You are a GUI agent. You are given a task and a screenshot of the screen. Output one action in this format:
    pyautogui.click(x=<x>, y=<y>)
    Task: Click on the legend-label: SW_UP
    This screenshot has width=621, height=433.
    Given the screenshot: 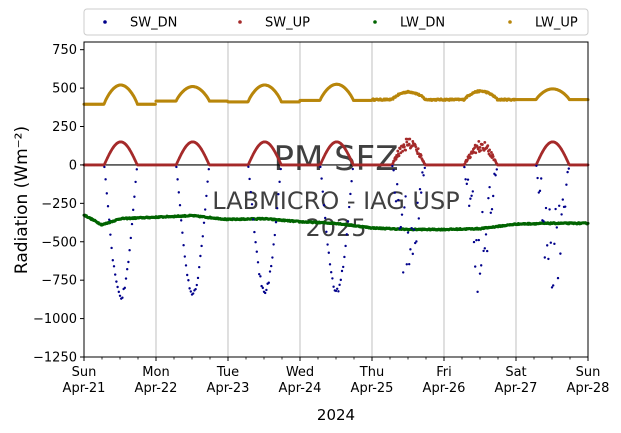 What is the action you would take?
    pyautogui.click(x=287, y=23)
    